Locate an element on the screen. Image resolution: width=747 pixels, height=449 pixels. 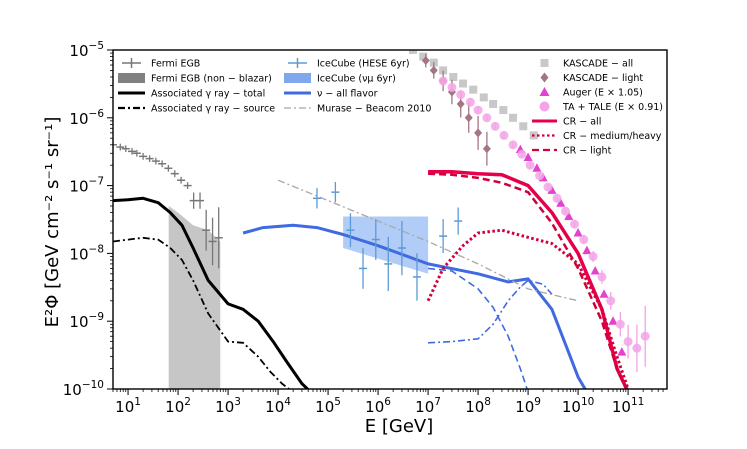
legend-right-item-1: KASCADE − light is located at coordinates (591, 78).